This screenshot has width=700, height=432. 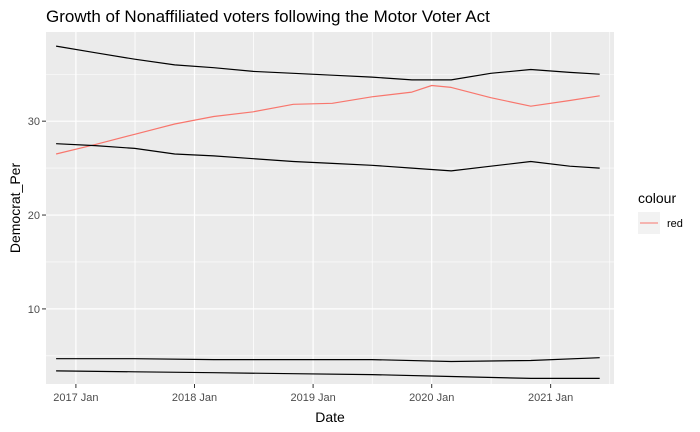 What do you see at coordinates (312, 398) in the screenshot?
I see `x-tick-label: 2019 Jan` at bounding box center [312, 398].